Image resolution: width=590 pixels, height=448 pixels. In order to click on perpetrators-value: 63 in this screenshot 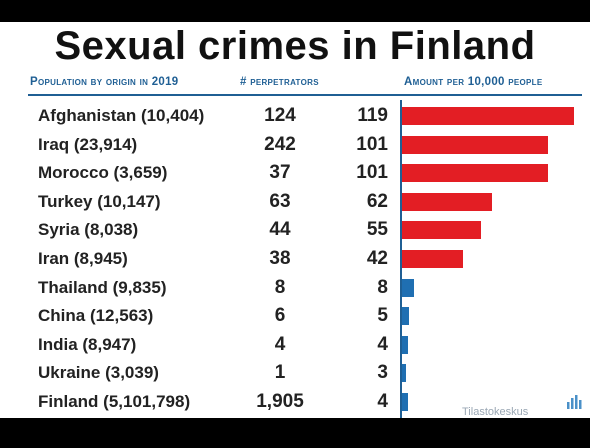, I will do `click(280, 201)`.